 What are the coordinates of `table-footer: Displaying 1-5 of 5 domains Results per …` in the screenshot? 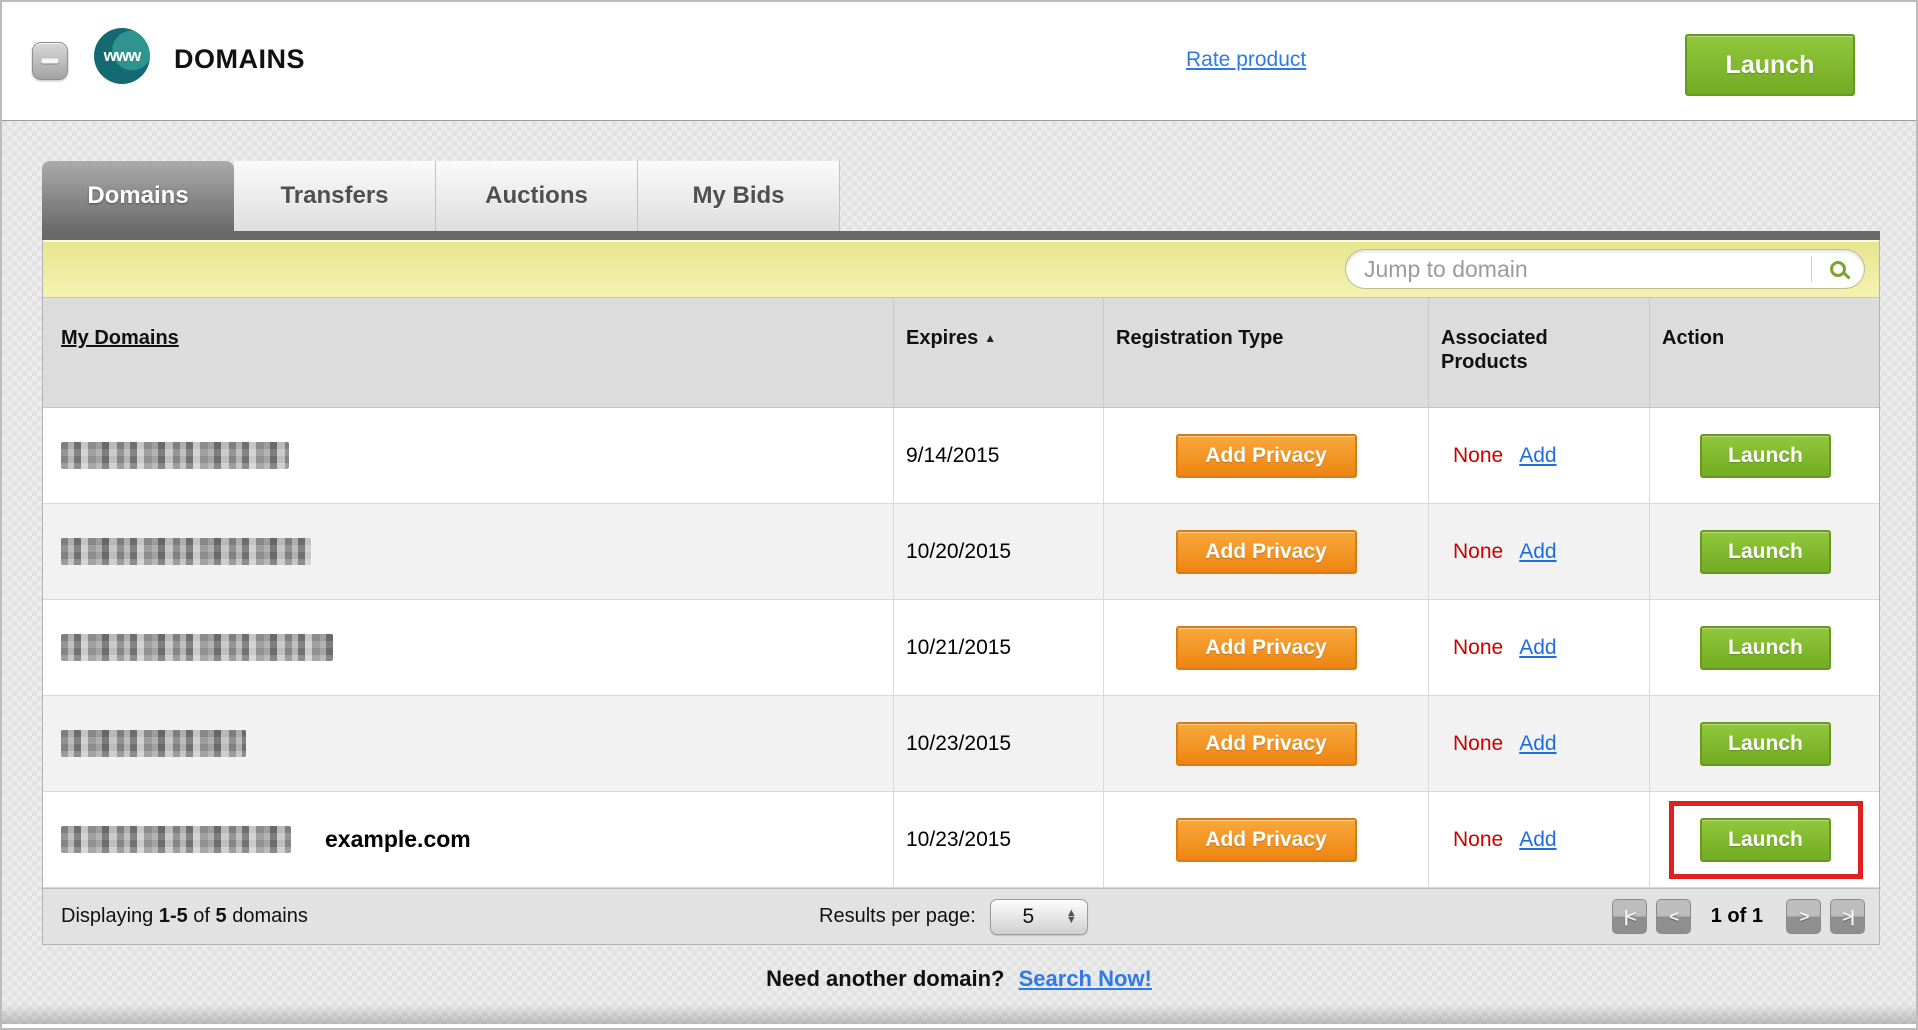 It's located at (961, 916).